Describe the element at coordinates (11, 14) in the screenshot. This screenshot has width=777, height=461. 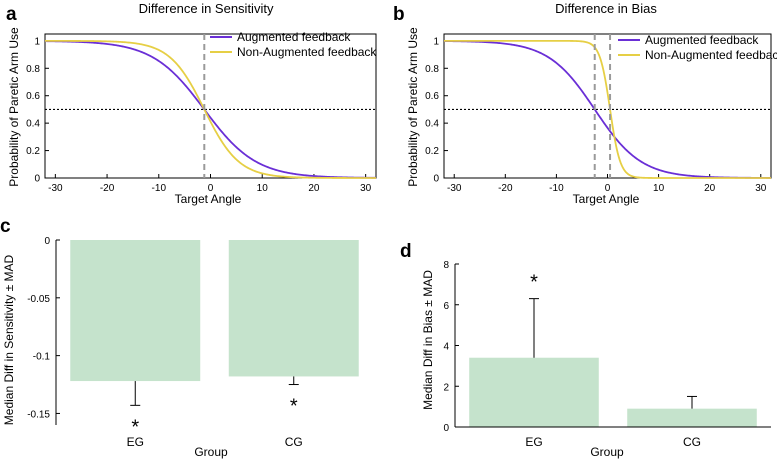
I see `panel-a-letter: a` at that location.